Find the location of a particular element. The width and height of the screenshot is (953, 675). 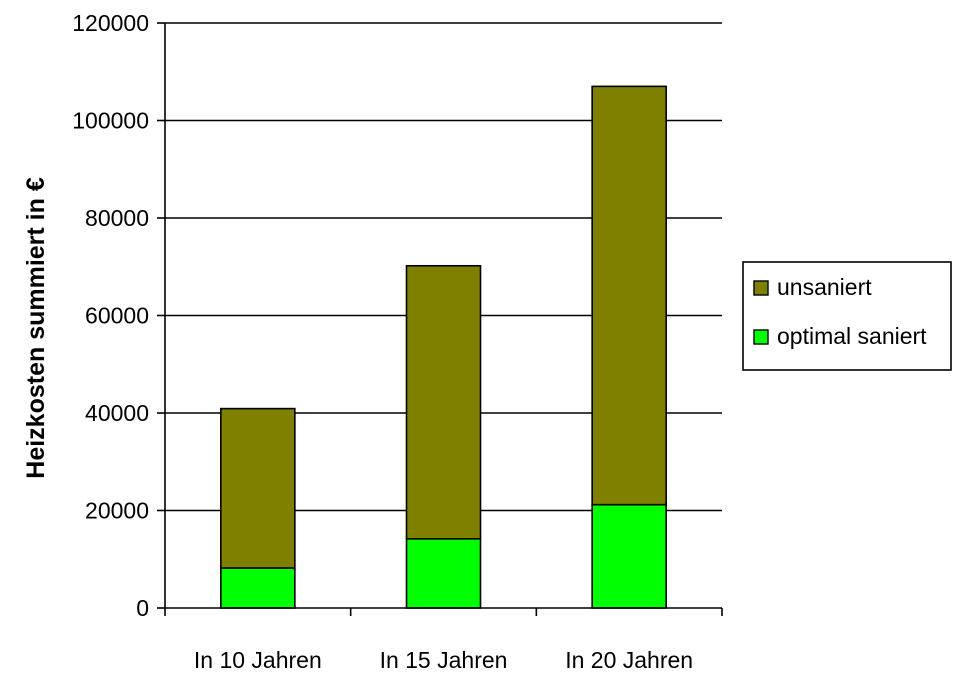

x-tick-label: In 15 Jahren is located at coordinates (444, 658).